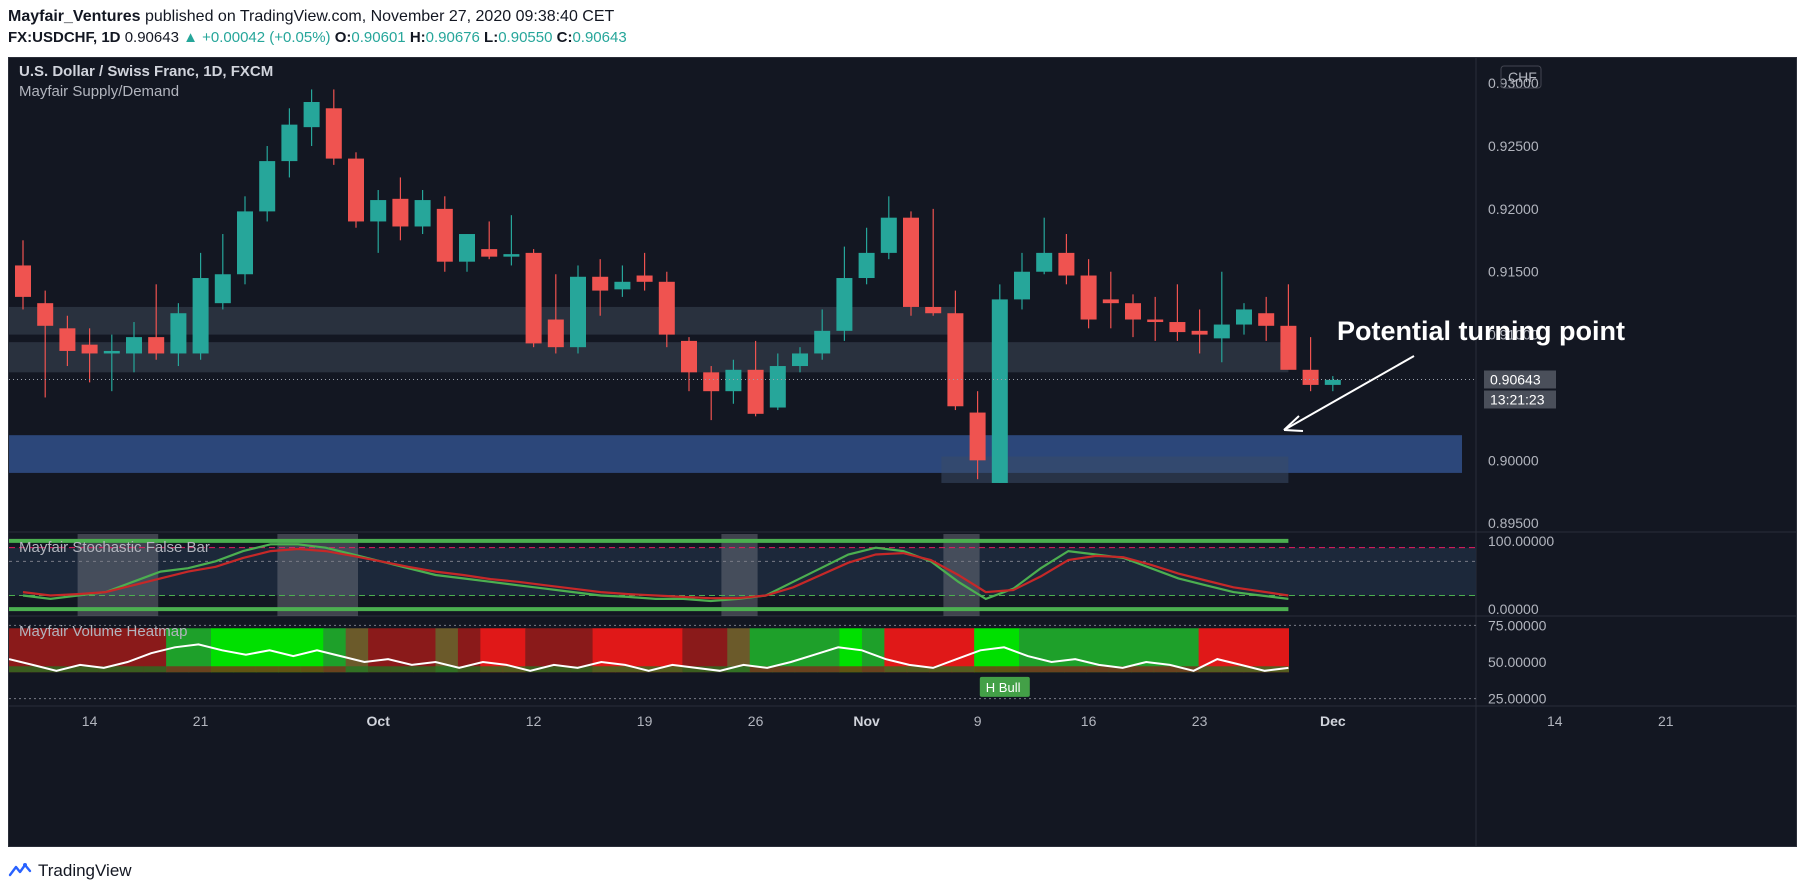 Image resolution: width=1805 pixels, height=895 pixels. Describe the element at coordinates (74, 16) in the screenshot. I see `author-name: Mayfair_Ventures` at that location.